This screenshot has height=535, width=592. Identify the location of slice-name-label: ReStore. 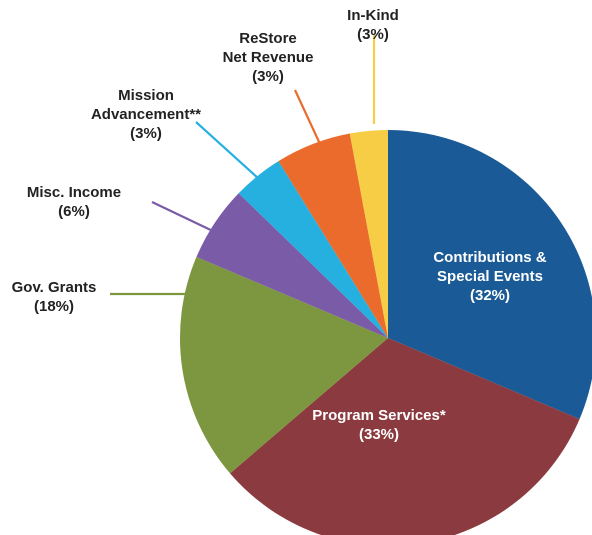
(268, 38).